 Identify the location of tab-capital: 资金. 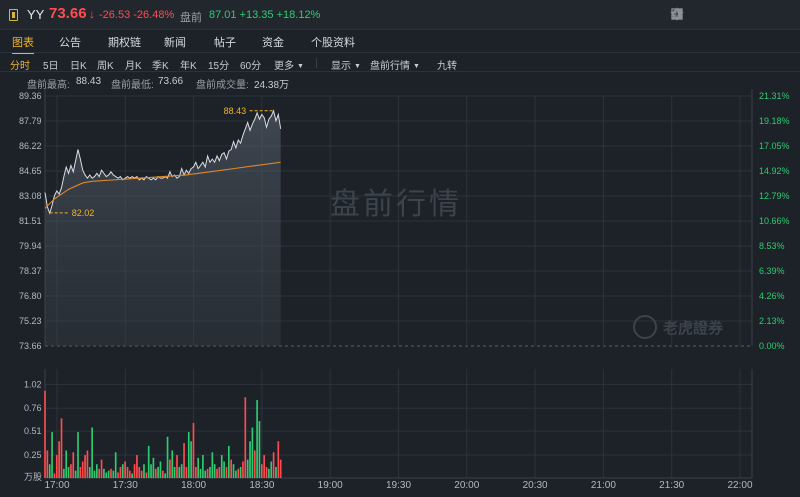
(273, 43).